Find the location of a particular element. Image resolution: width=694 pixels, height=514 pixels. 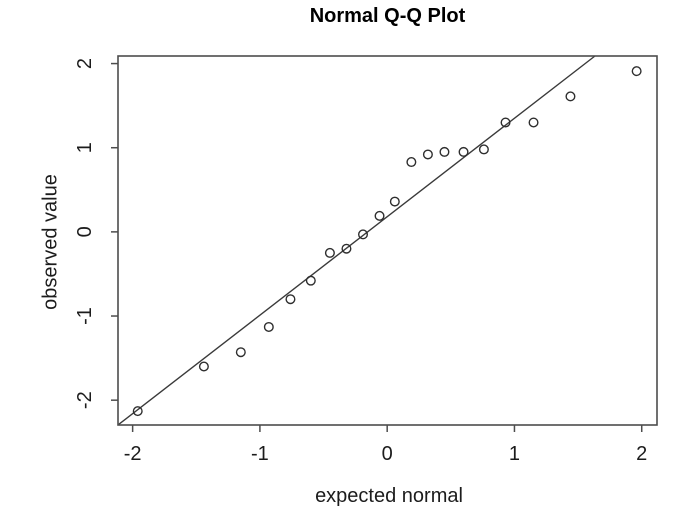

y-axis-label: observed value is located at coordinates (51, 242).